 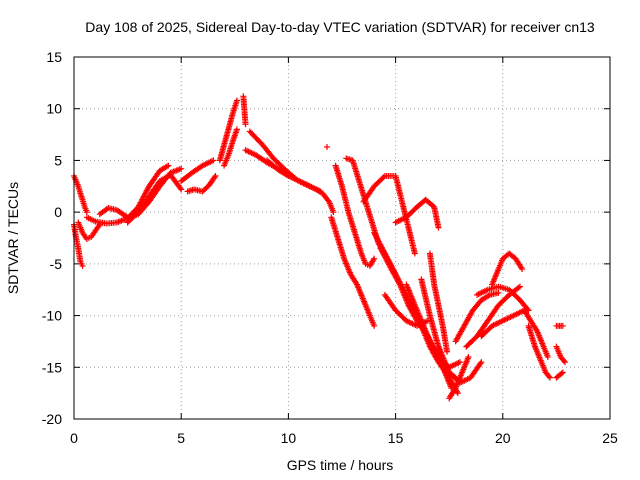 What do you see at coordinates (507, 269) in the screenshot?
I see `series-arc-19h-a` at bounding box center [507, 269].